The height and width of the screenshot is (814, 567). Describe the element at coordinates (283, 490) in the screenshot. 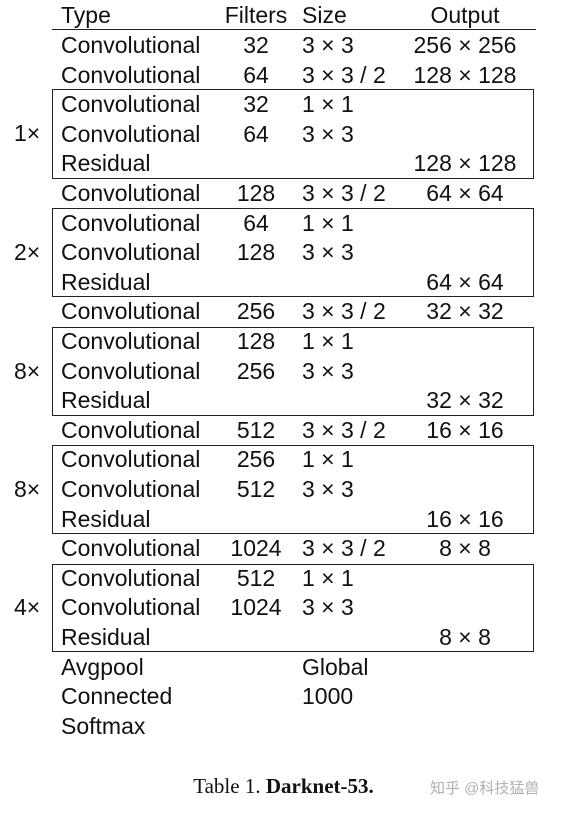

I see `table-row: Convolutional 512 3 × 3` at that location.